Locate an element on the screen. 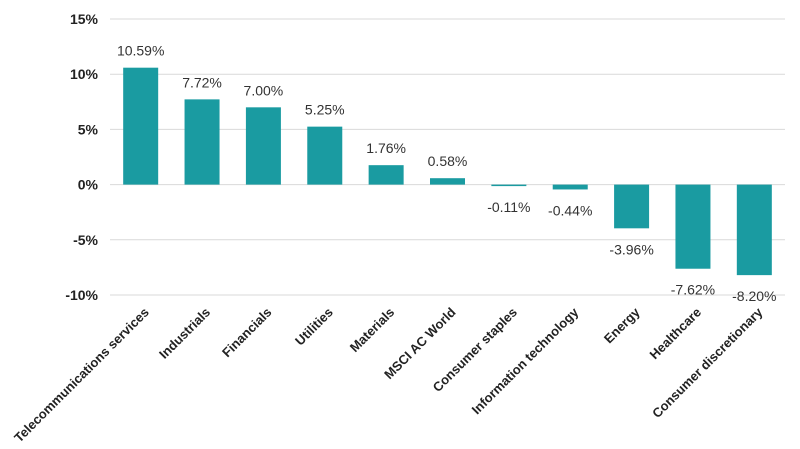 The width and height of the screenshot is (800, 449). y-tick-label: 10% is located at coordinates (84, 74).